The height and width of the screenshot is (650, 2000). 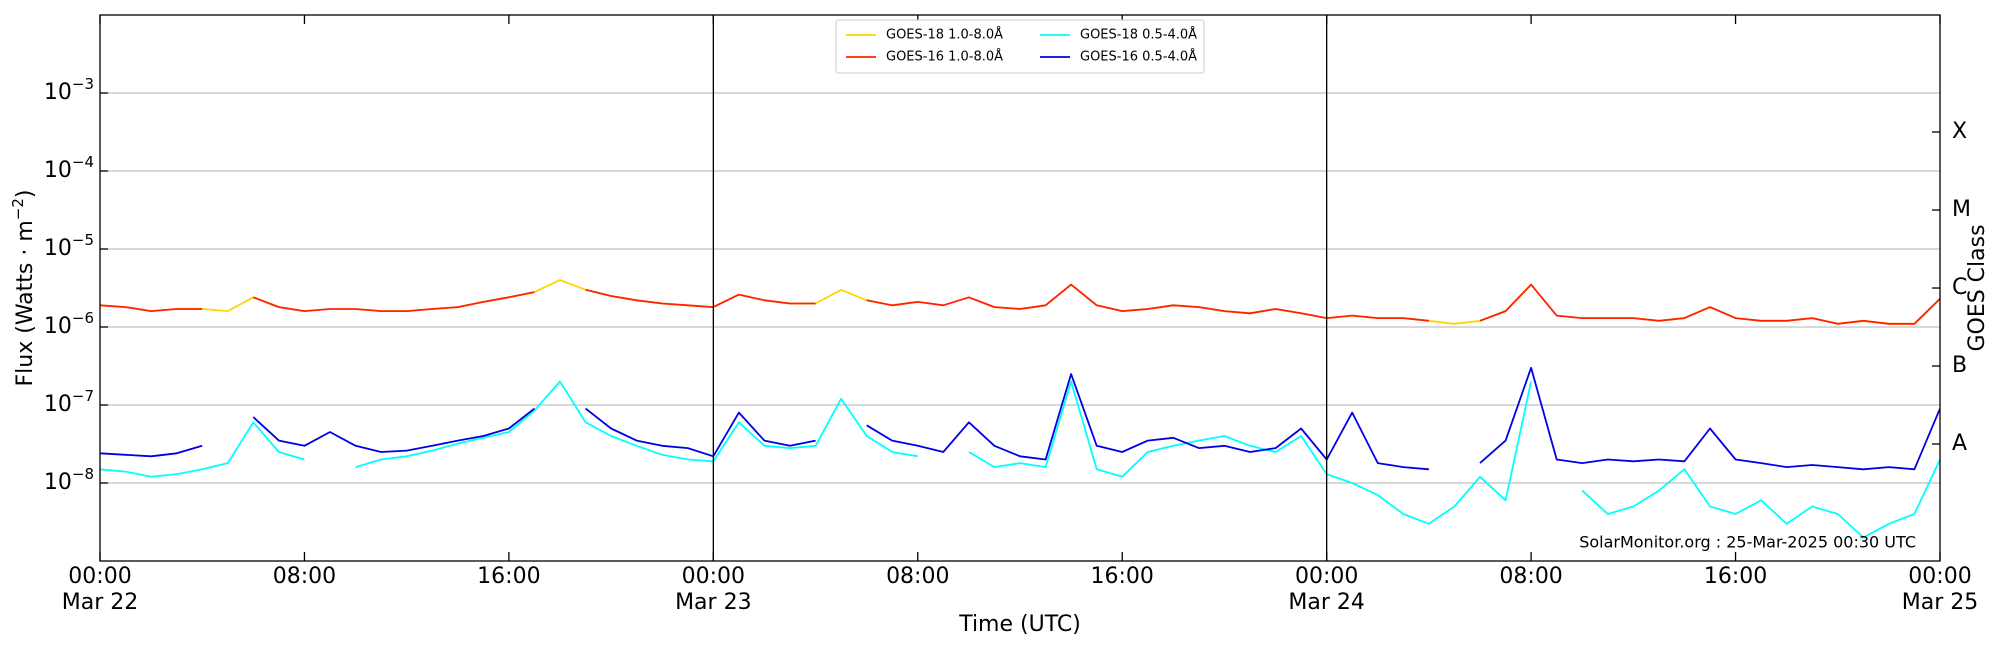 What do you see at coordinates (83, 474) in the screenshot?
I see `y-tick-exponent: −8` at bounding box center [83, 474].